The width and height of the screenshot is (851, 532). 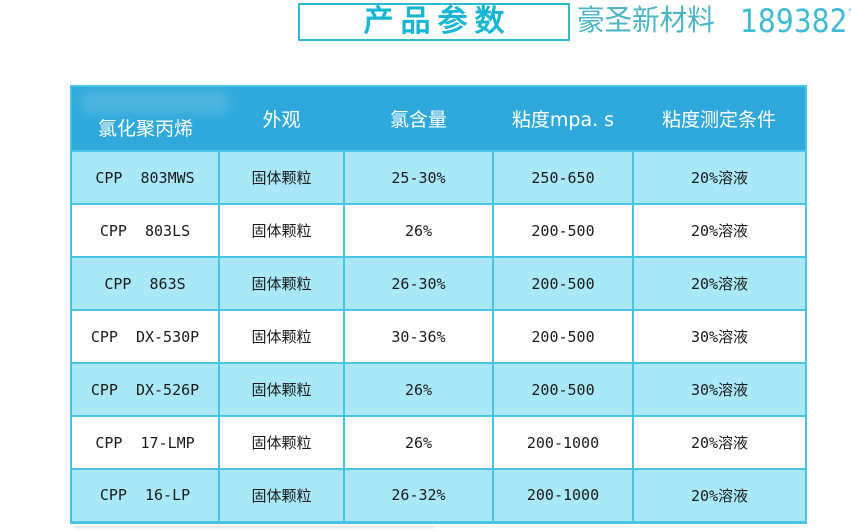 I want to click on cell-model: CPP 17-LMP, so click(x=145, y=442).